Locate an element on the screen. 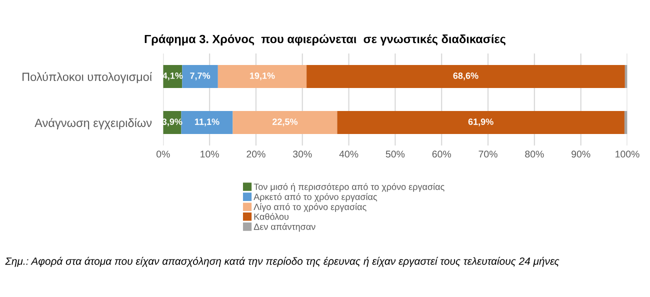 Image resolution: width=650 pixels, height=297 pixels. text: Σημ.: Αφορά στα άτομα που είχαν απασχόληση κατά την περίοδο της έρευνας ή είχαν εργαστεί τους τελευταίους 24 μήνες is located at coordinates (282, 261).